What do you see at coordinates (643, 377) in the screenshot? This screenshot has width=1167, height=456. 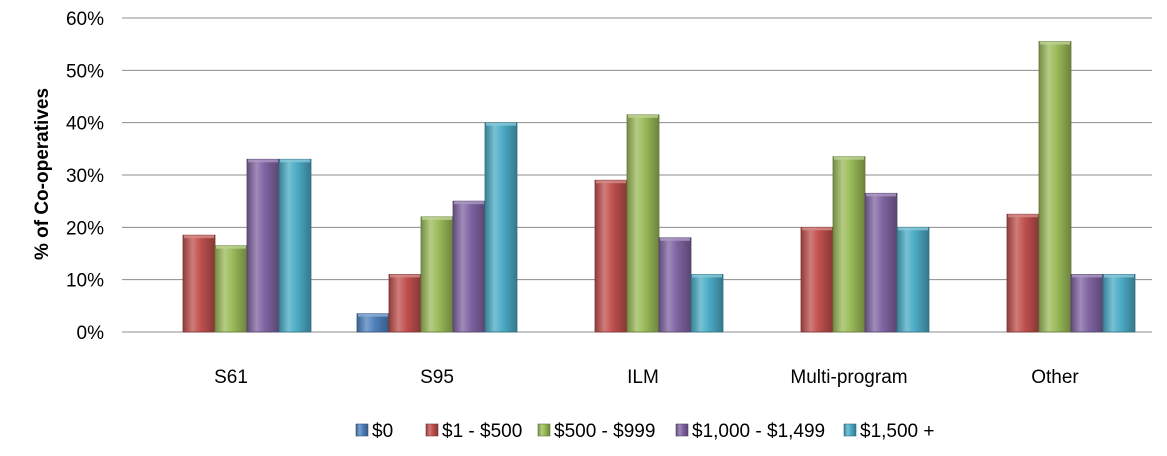 I see `x-tick-label: ILM` at bounding box center [643, 377].